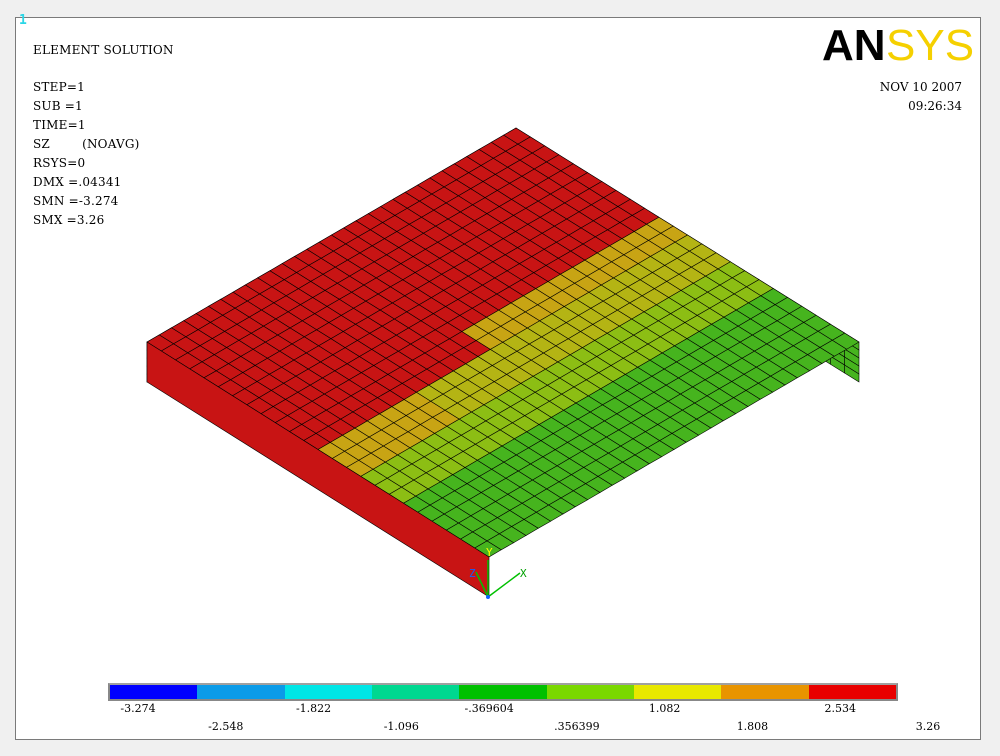 The image size is (1000, 756). I want to click on plot-time: 09:26:34, so click(935, 106).